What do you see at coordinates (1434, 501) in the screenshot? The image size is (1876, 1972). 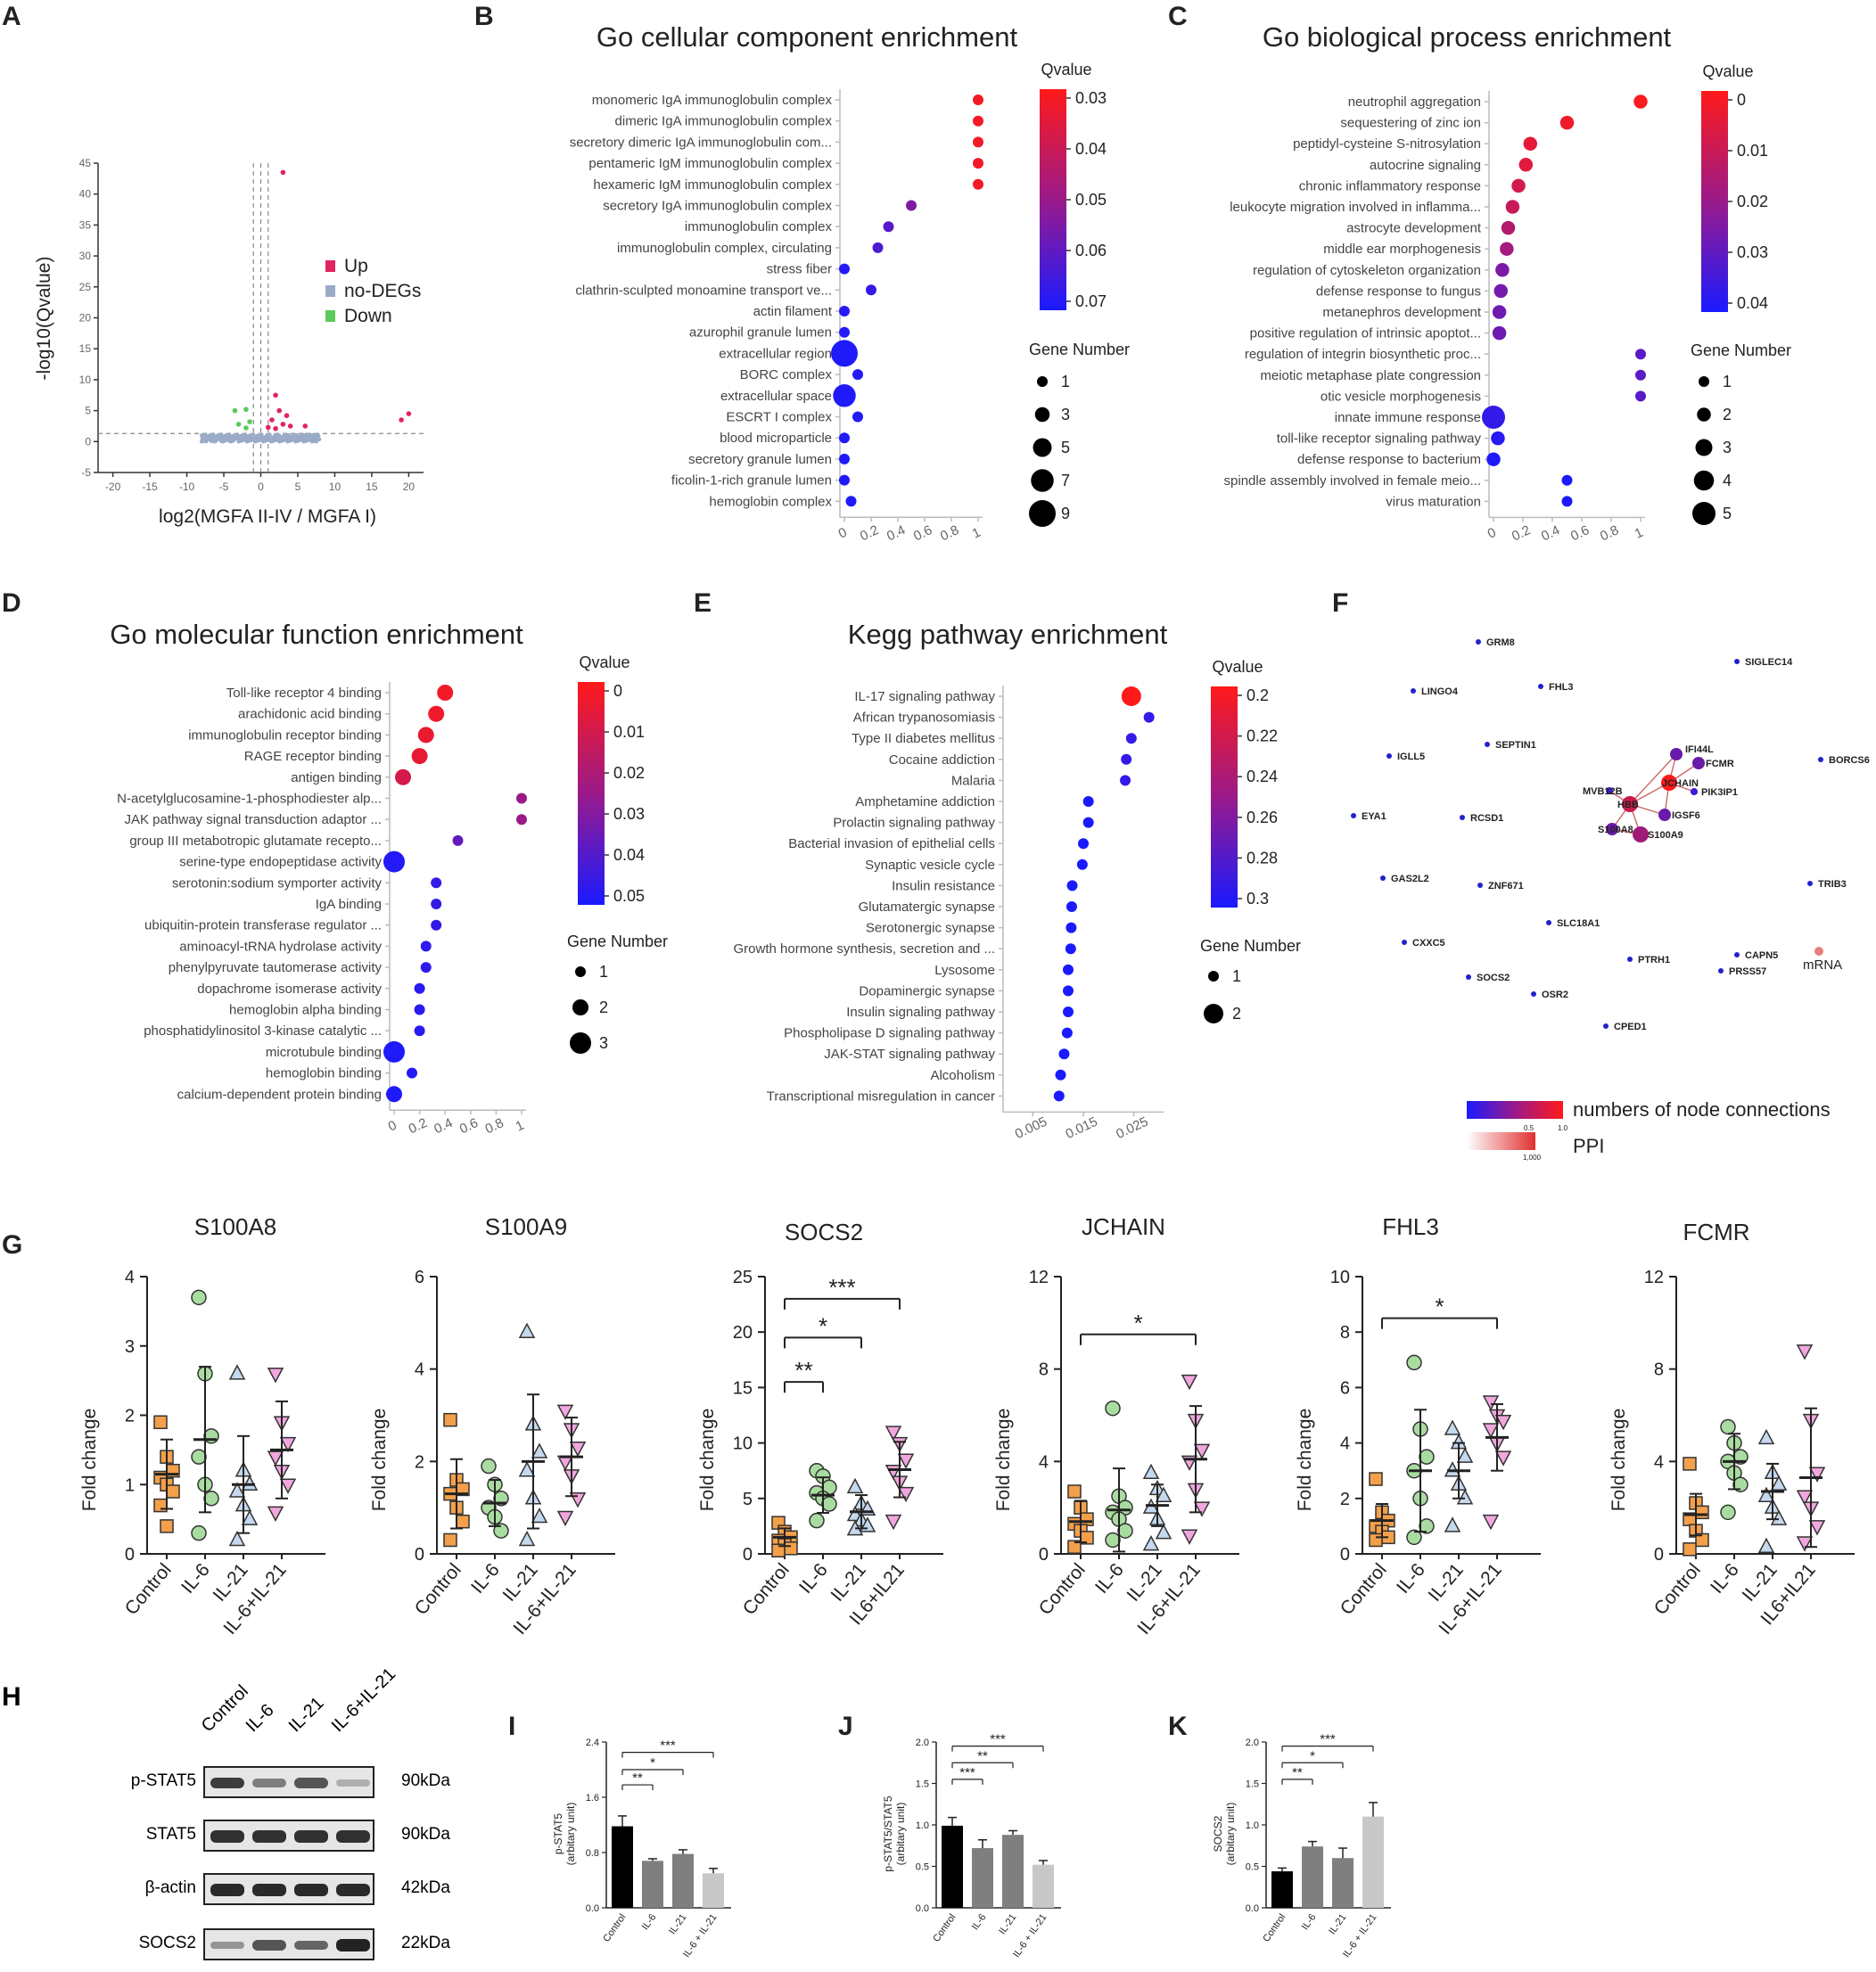 I see `term-label: virus maturation` at bounding box center [1434, 501].